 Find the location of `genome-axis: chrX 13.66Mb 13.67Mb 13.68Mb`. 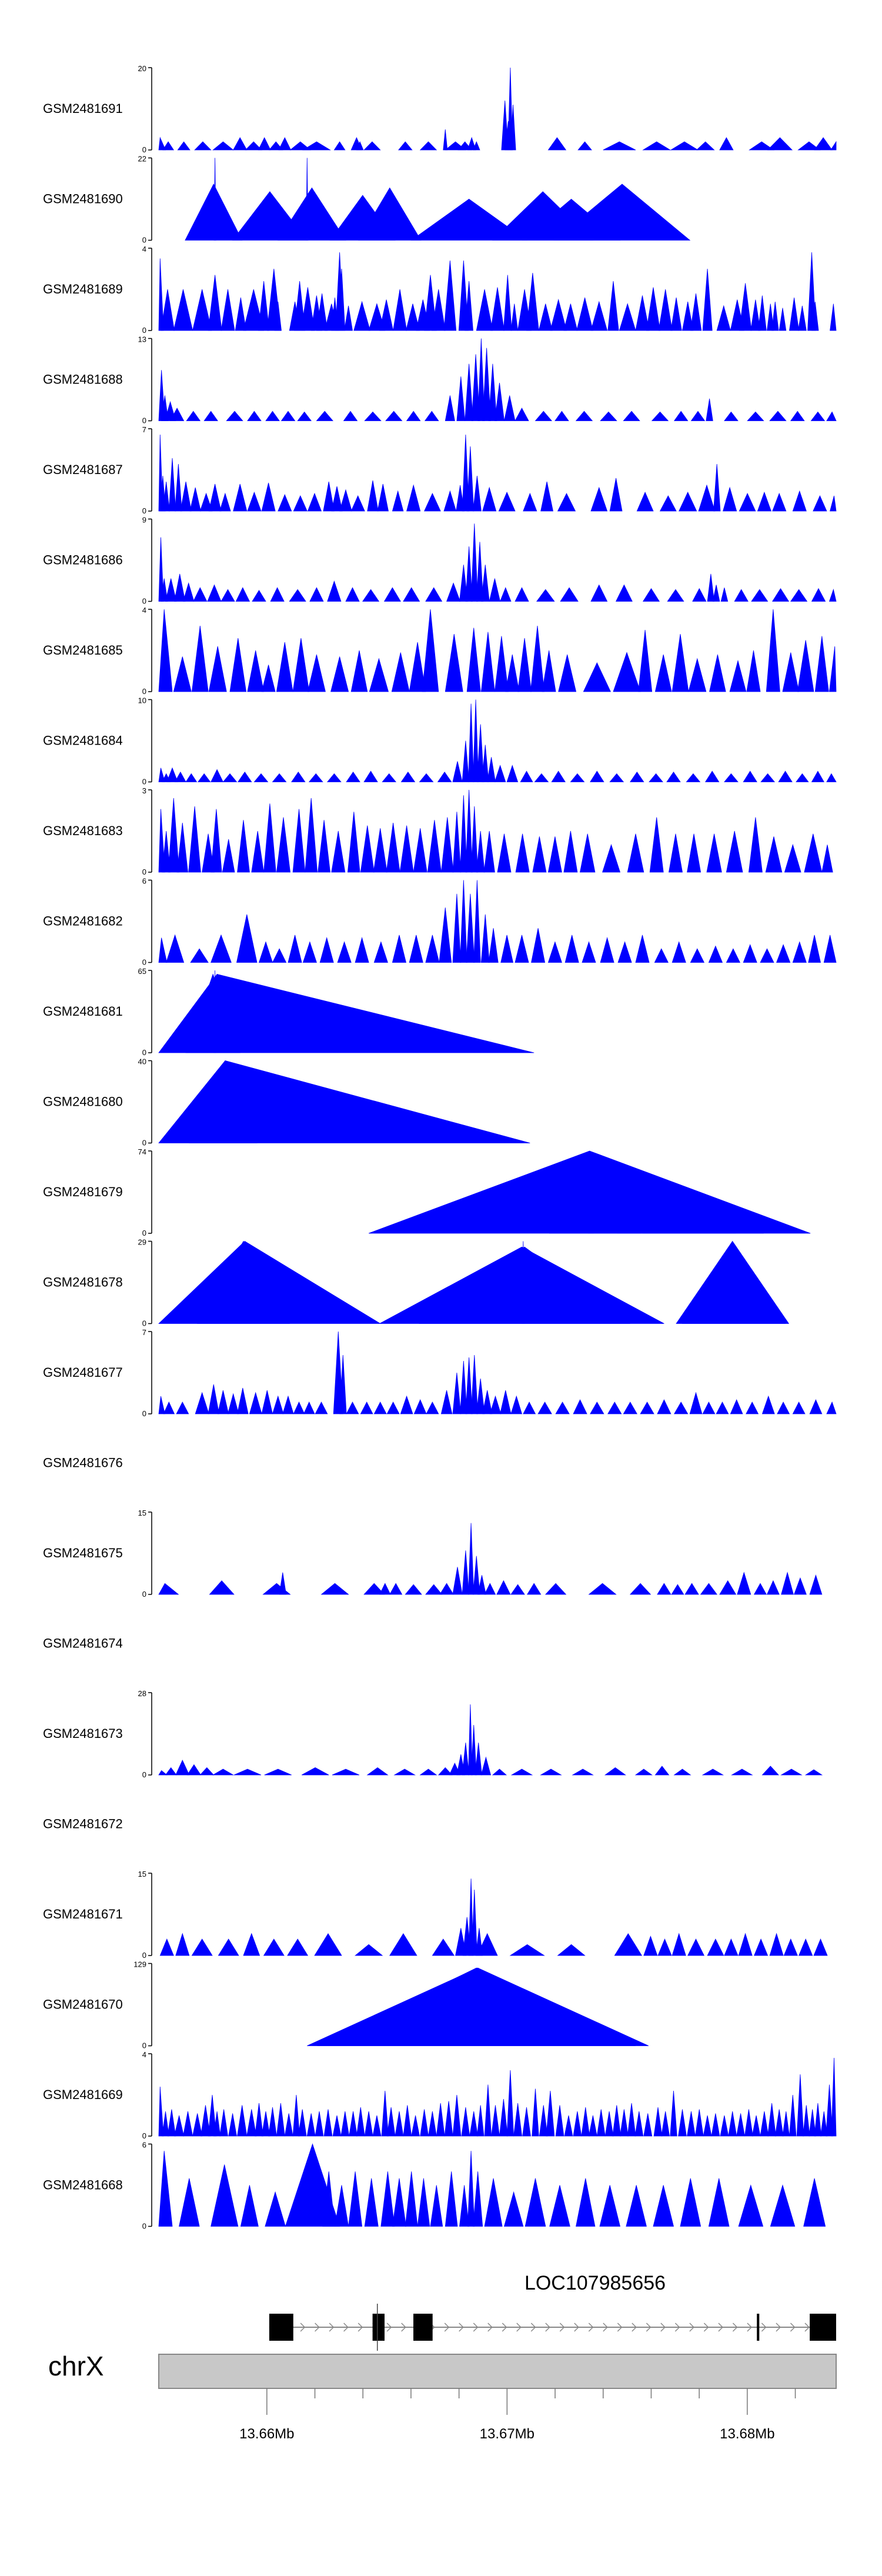

genome-axis: chrX 13.66Mb 13.67Mb 13.68Mb is located at coordinates (442, 2396).